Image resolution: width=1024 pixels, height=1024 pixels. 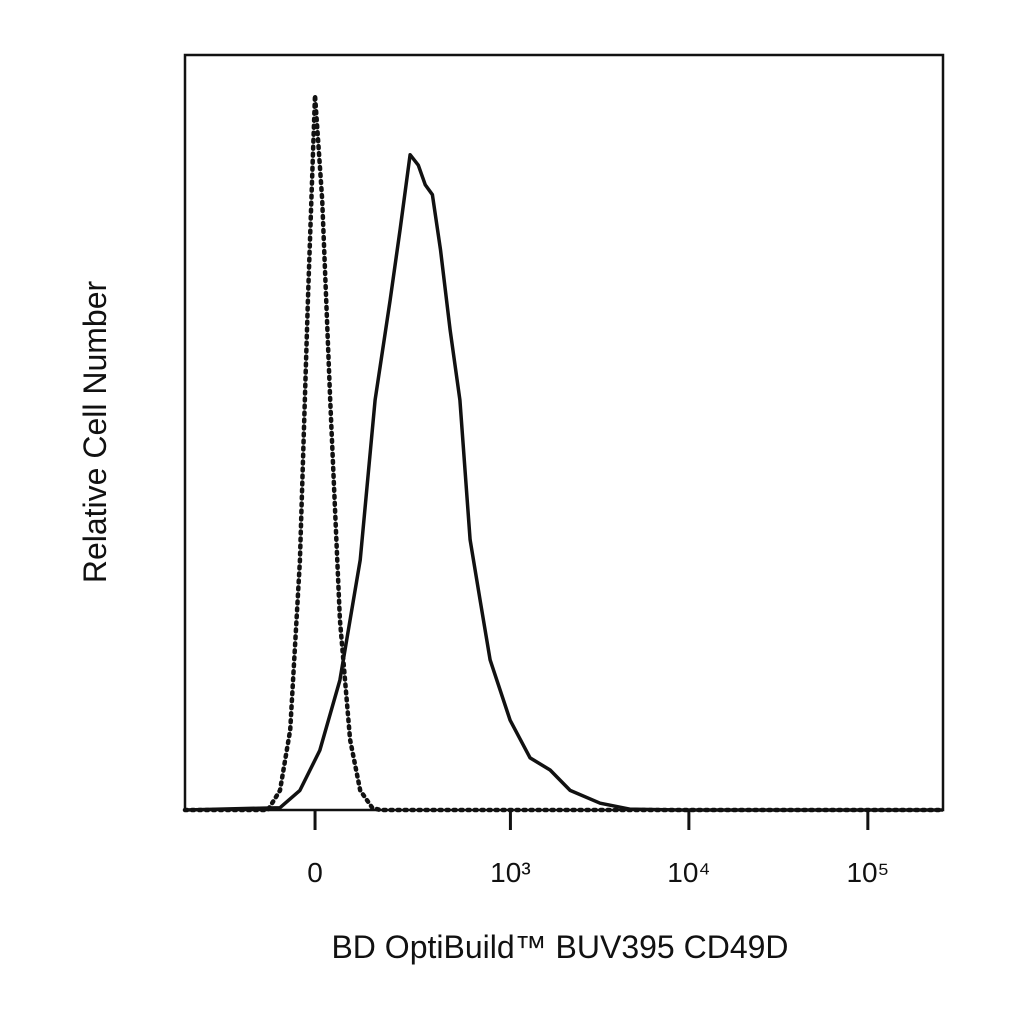 I want to click on x-axis-label: BD OptiBuild™ BUV395 CD49D, so click(x=559, y=947).